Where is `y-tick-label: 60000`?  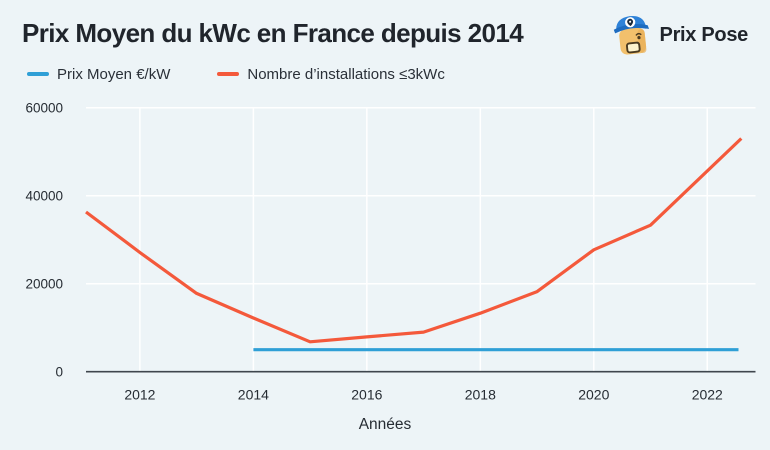
y-tick-label: 60000 is located at coordinates (44, 108).